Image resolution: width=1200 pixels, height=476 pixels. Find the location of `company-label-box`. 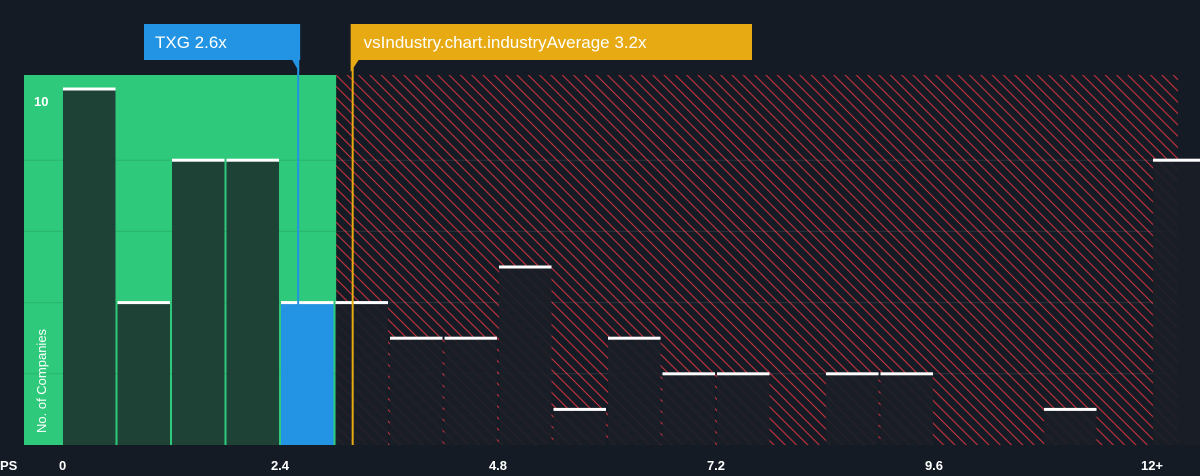

company-label-box is located at coordinates (222, 42).